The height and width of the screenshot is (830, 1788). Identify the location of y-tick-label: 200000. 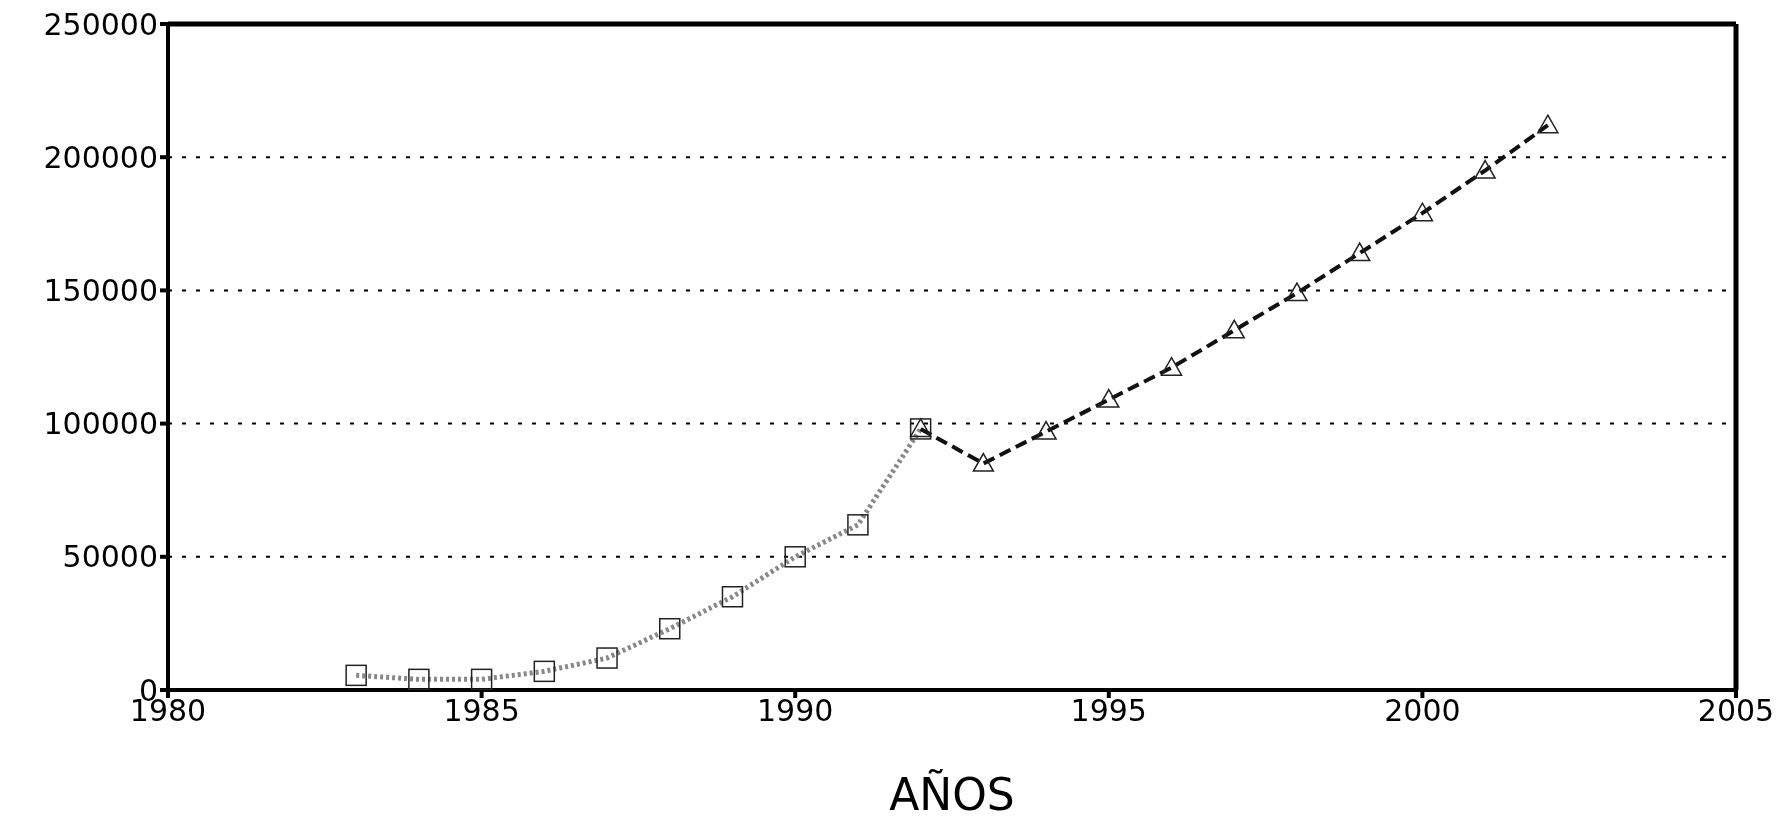
(100, 157).